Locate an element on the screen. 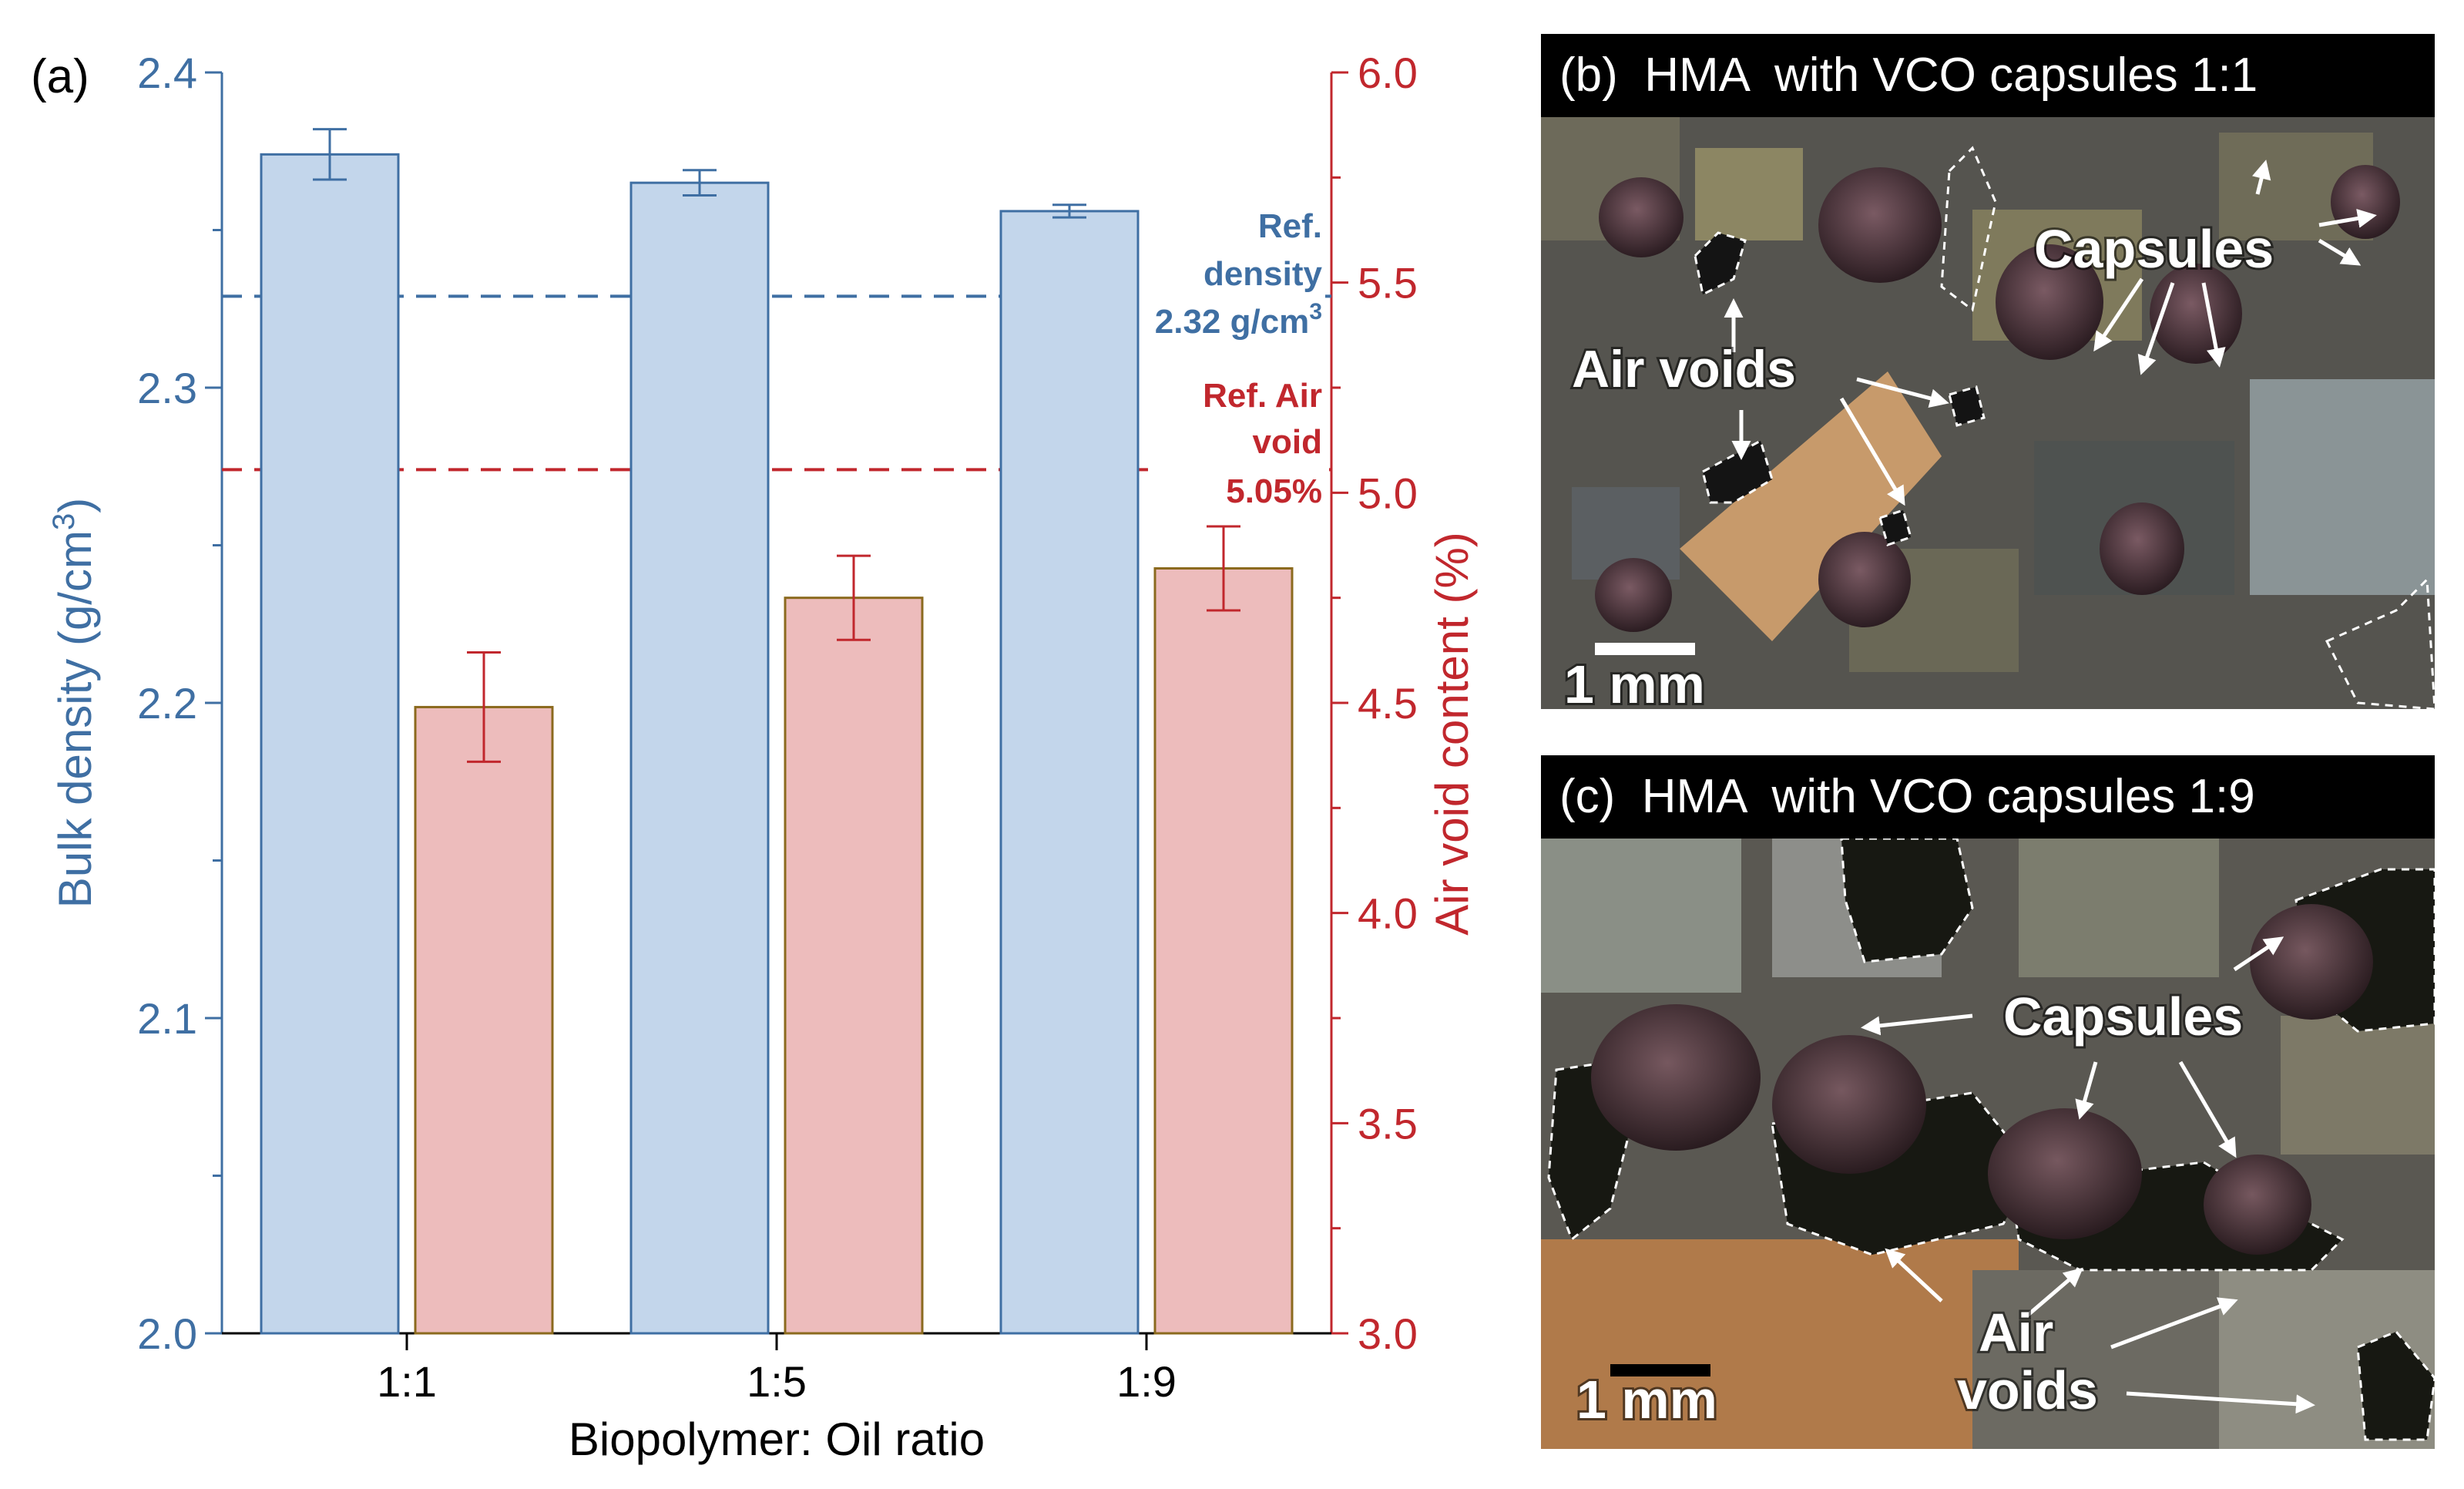 This screenshot has height=1489, width=2464. right-tick-label: 5.0 is located at coordinates (1388, 493).